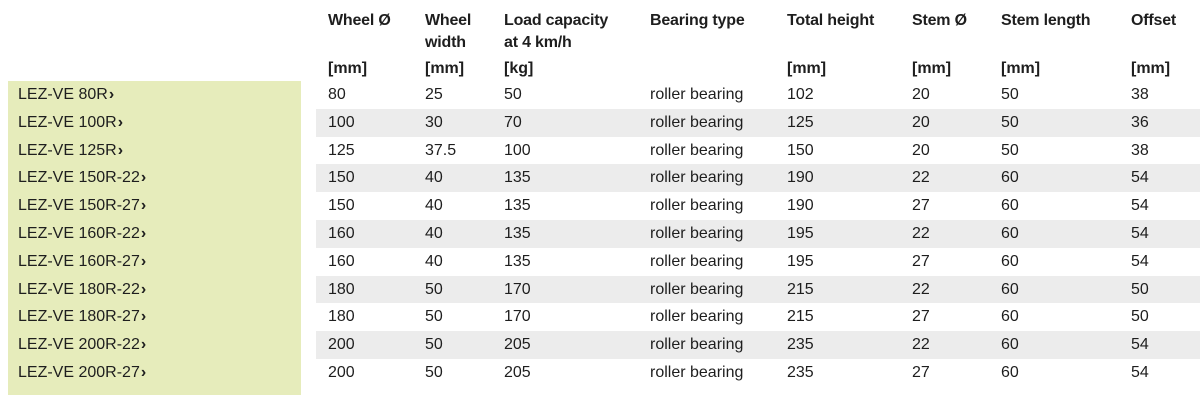 The height and width of the screenshot is (402, 1200). Describe the element at coordinates (82, 317) in the screenshot. I see `article-link: LEZ-VE 180R-27›` at that location.